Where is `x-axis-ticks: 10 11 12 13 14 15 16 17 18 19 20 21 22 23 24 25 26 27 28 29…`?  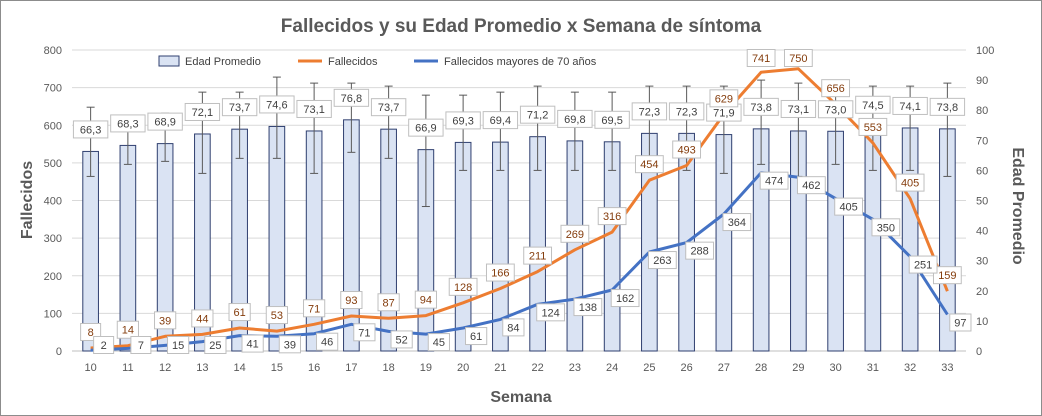
x-axis-ticks: 10 11 12 13 14 15 16 17 18 19 20 21 22 23 24 25 26 27 28 29… is located at coordinates (519, 368).